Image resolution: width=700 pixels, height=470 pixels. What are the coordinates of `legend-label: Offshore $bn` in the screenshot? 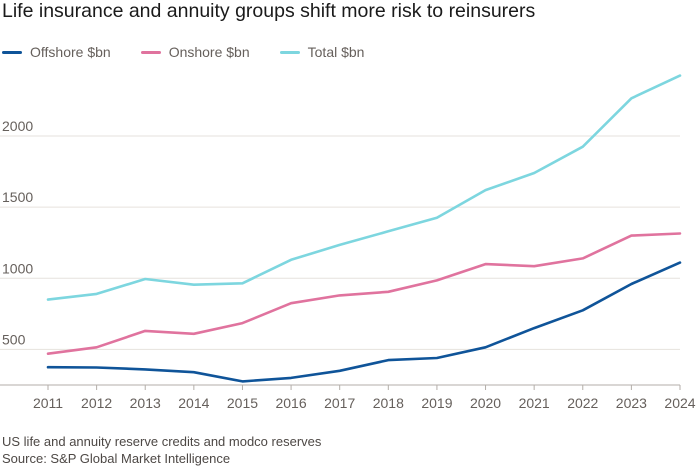 It's located at (70, 52).